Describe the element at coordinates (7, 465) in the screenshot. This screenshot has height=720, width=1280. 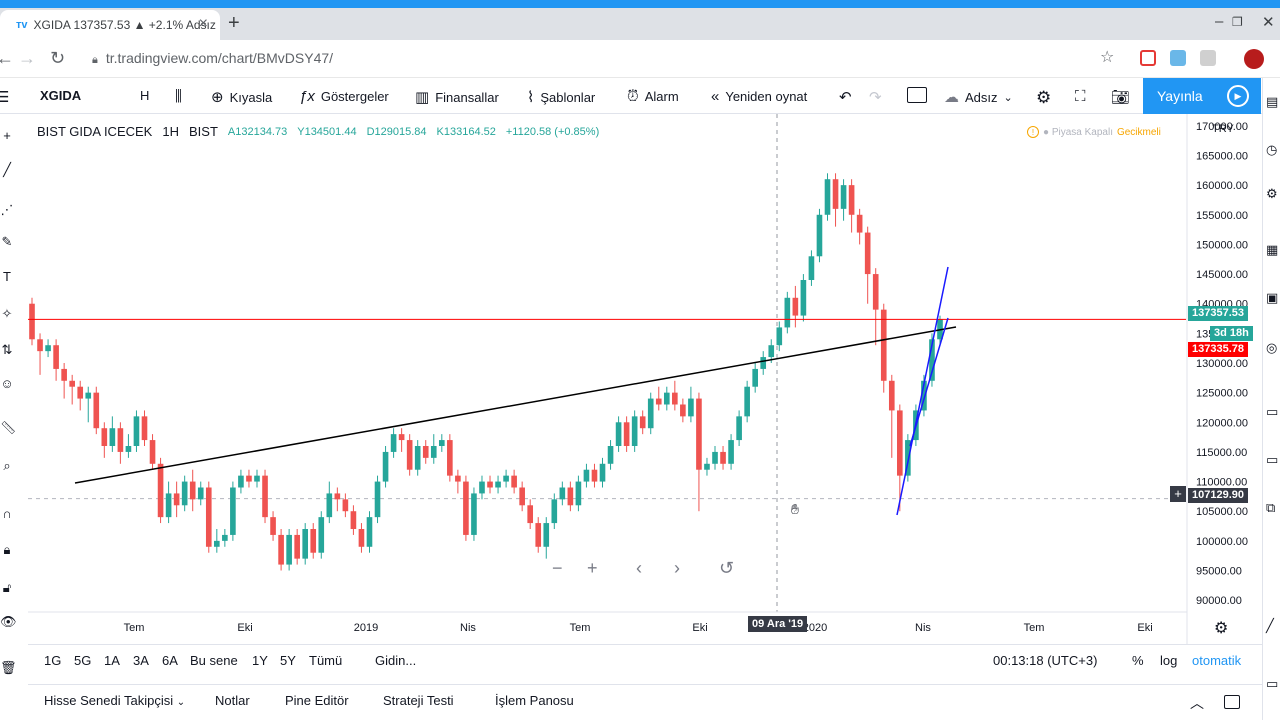
I see `zoom-tool-icon: ⌕` at that location.